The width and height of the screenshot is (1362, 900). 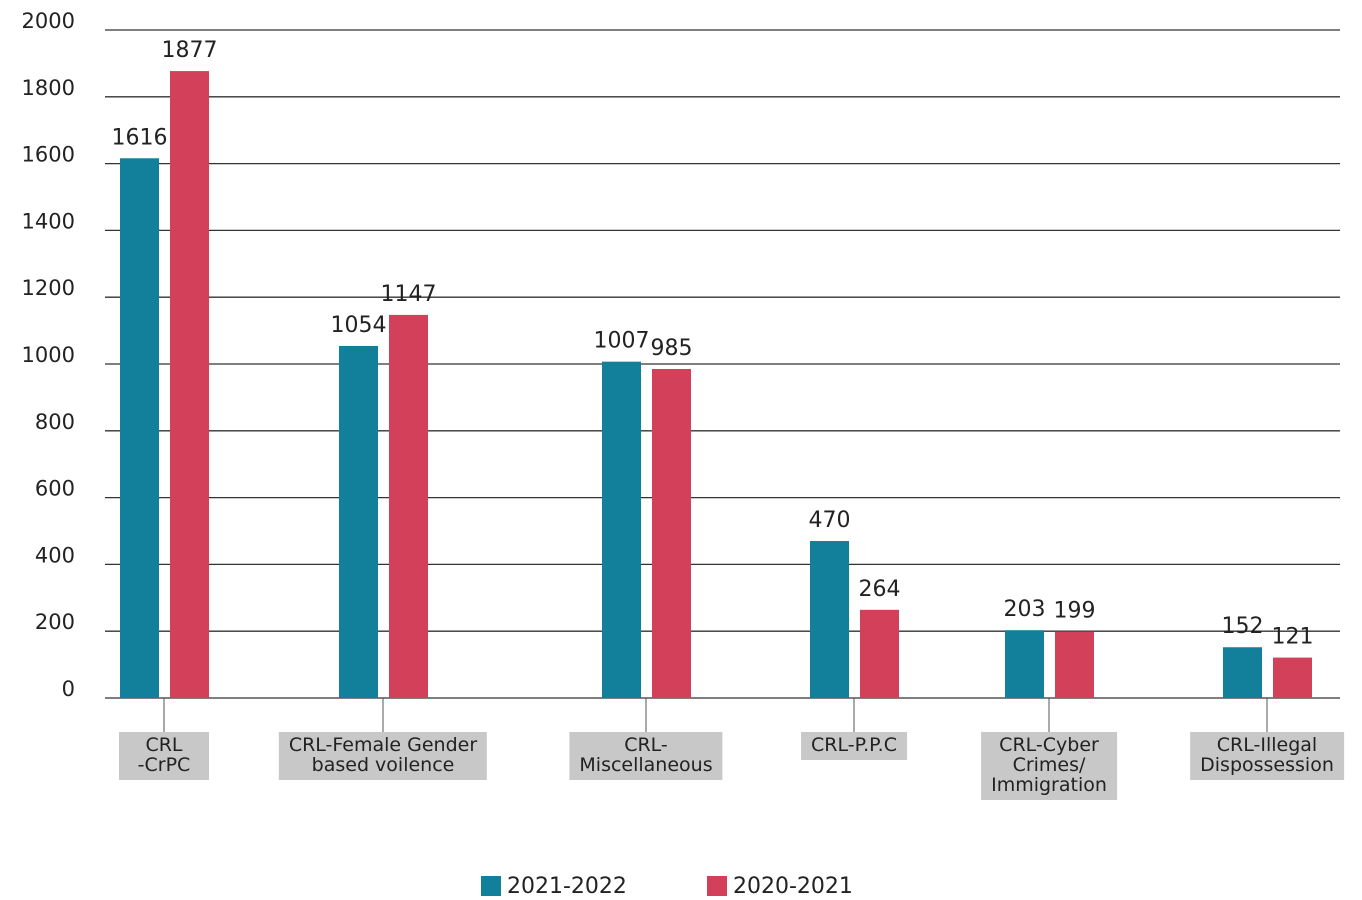 What do you see at coordinates (55, 555) in the screenshot?
I see `y-tick-label: 400` at bounding box center [55, 555].